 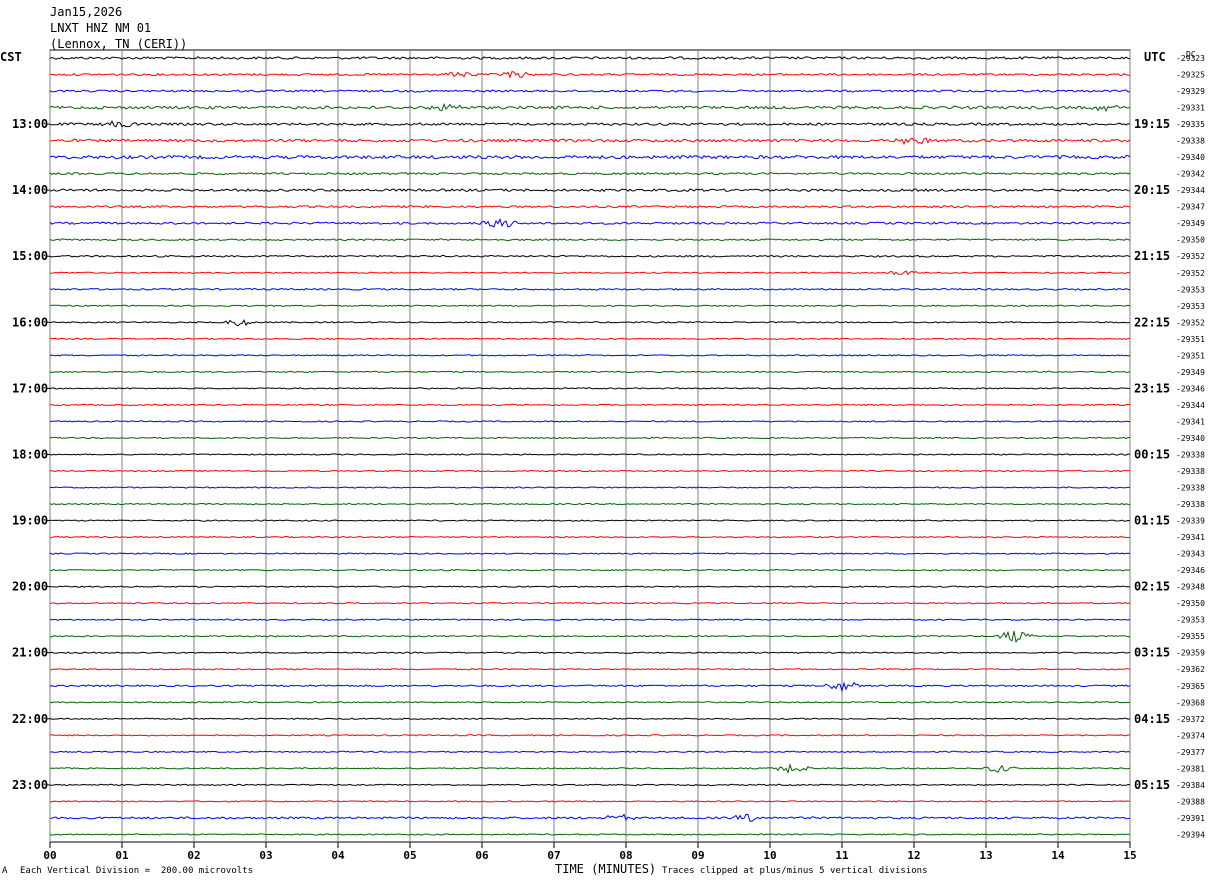 I want to click on left-hour-label: 22:00, so click(x=30, y=719).